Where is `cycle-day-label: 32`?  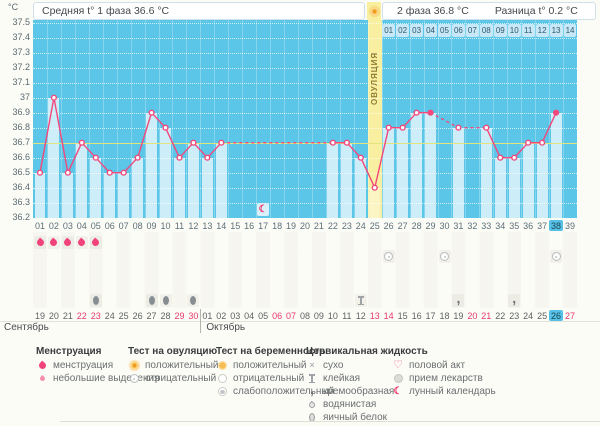 cycle-day-label: 32 is located at coordinates (472, 225).